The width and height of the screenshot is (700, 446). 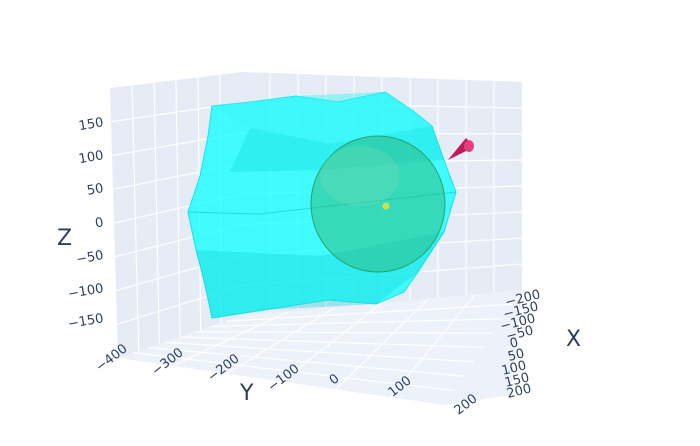 What do you see at coordinates (91, 157) in the screenshot?
I see `z-tick-label: 100` at bounding box center [91, 157].